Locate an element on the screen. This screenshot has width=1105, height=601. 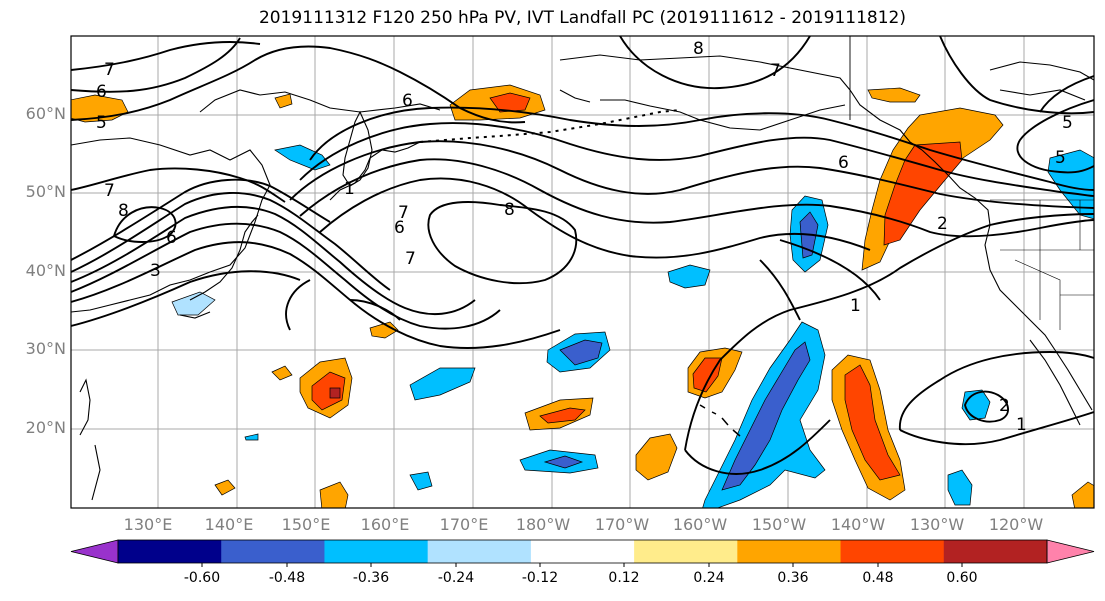
colorbar is located at coordinates (582, 553).